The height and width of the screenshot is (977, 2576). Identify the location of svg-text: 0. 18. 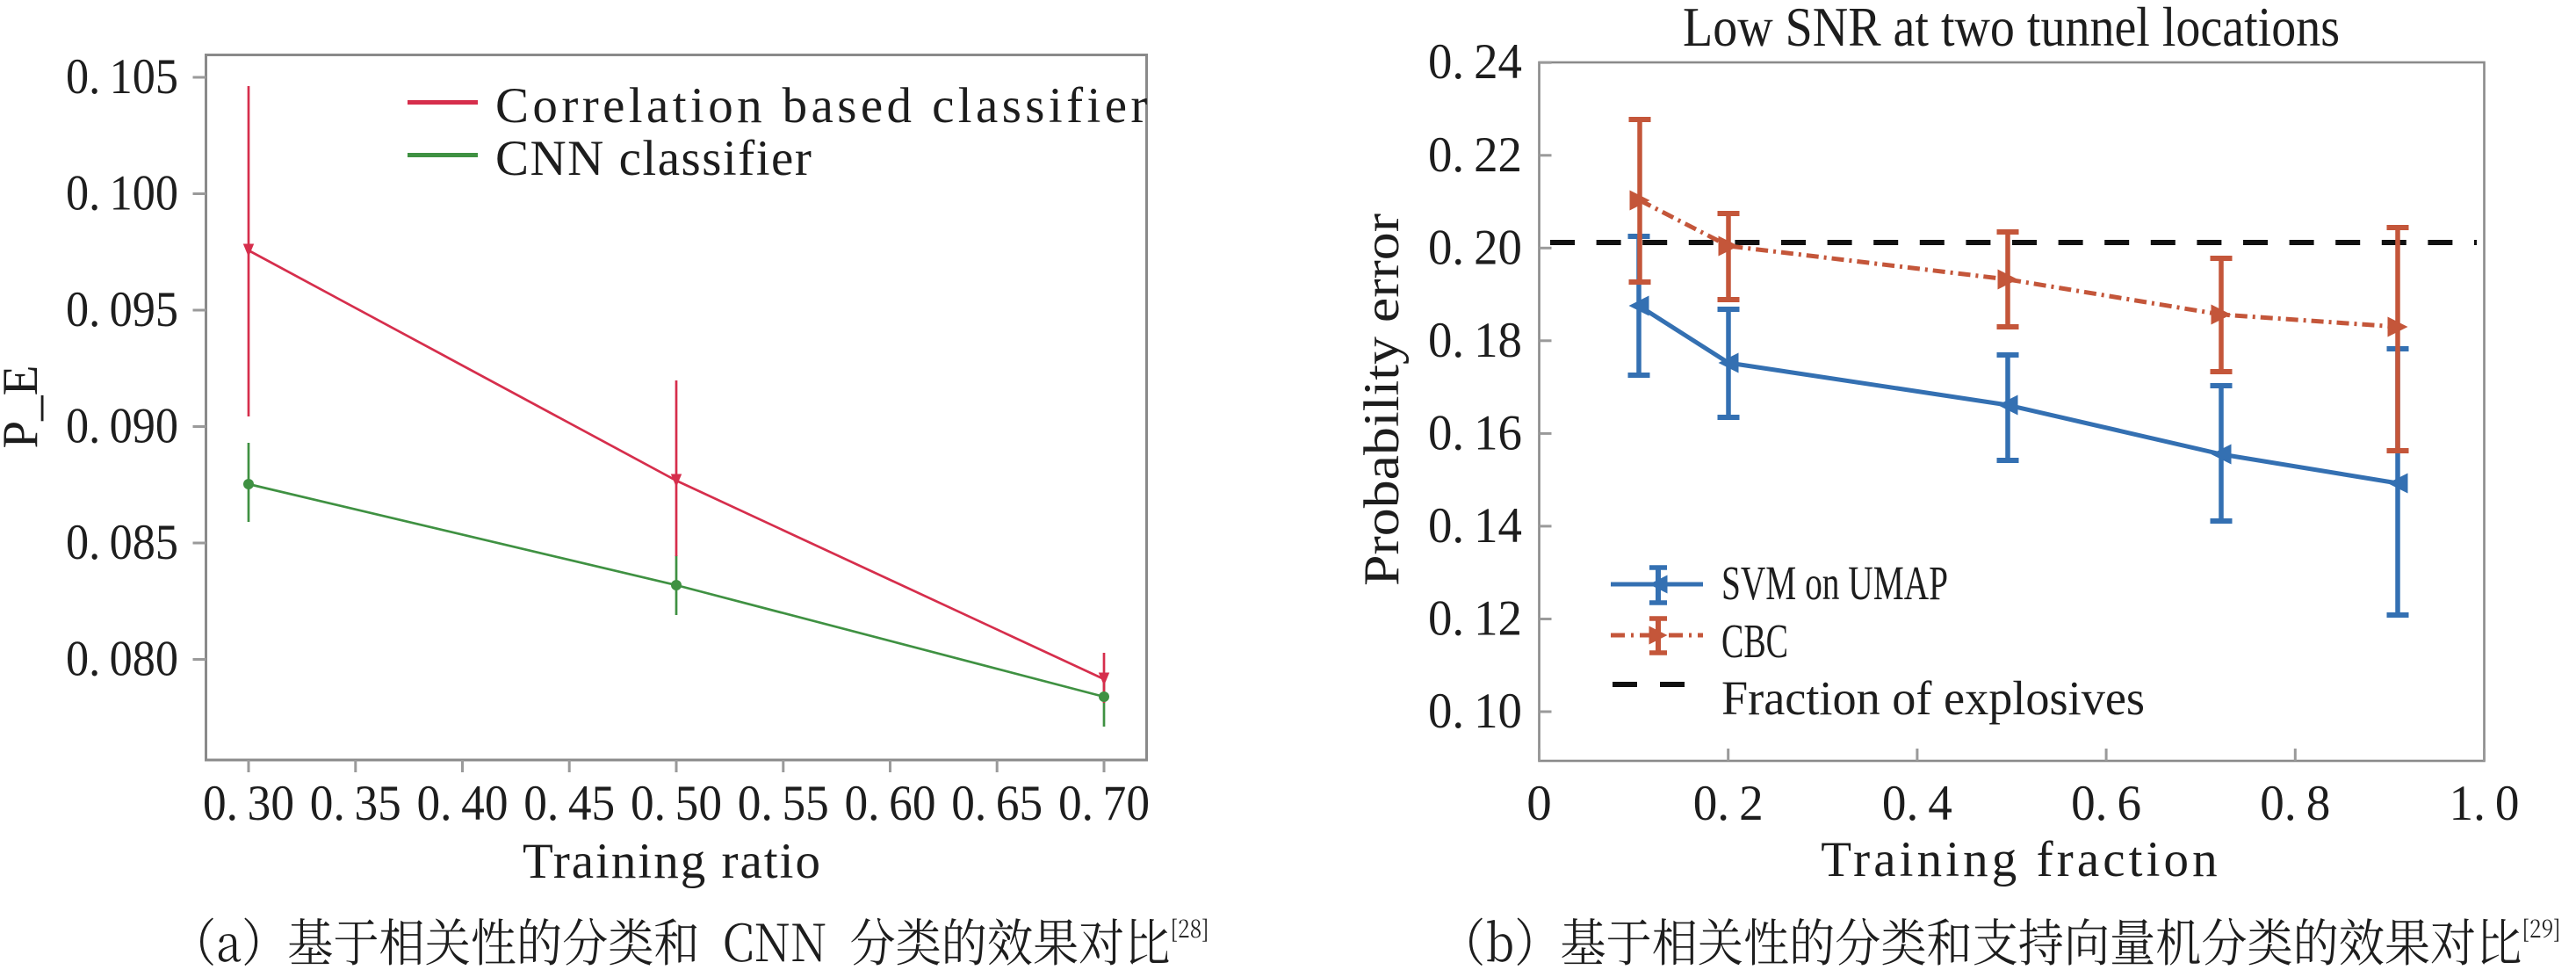
(1475, 340).